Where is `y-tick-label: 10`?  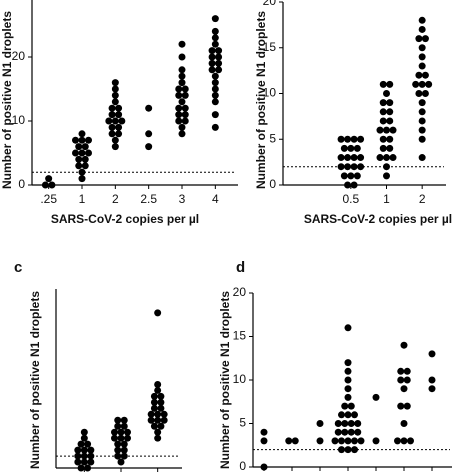 y-tick-label: 10 is located at coordinates (19, 120).